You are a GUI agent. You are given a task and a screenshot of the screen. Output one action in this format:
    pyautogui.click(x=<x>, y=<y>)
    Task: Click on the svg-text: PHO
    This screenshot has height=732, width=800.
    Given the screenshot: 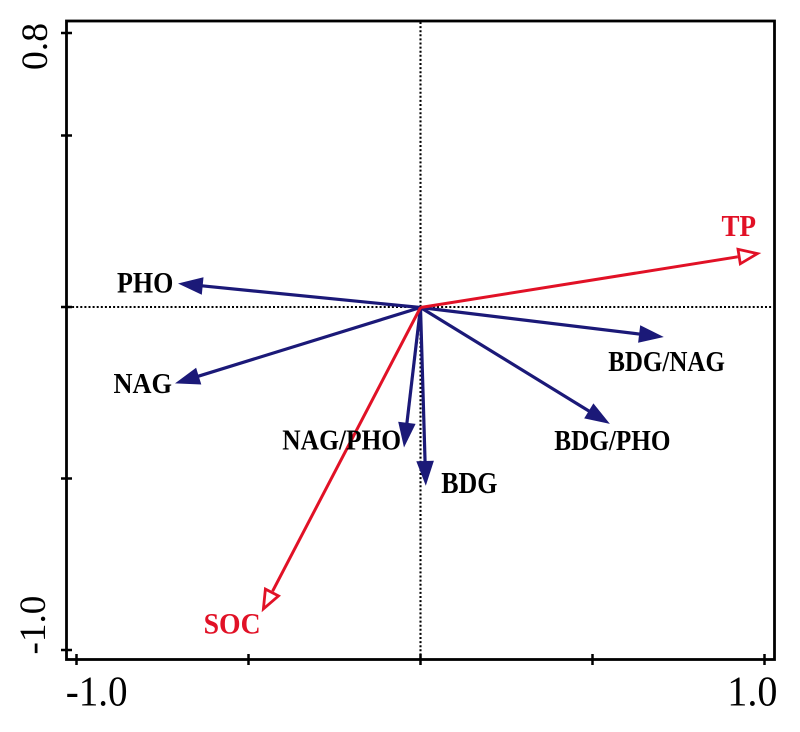 What is the action you would take?
    pyautogui.click(x=145, y=282)
    